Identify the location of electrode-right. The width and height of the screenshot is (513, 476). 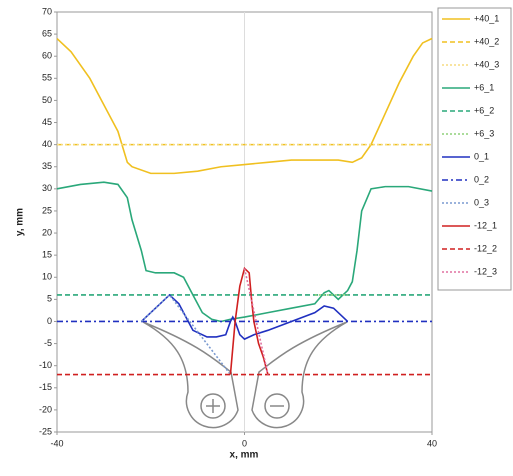
(299, 375).